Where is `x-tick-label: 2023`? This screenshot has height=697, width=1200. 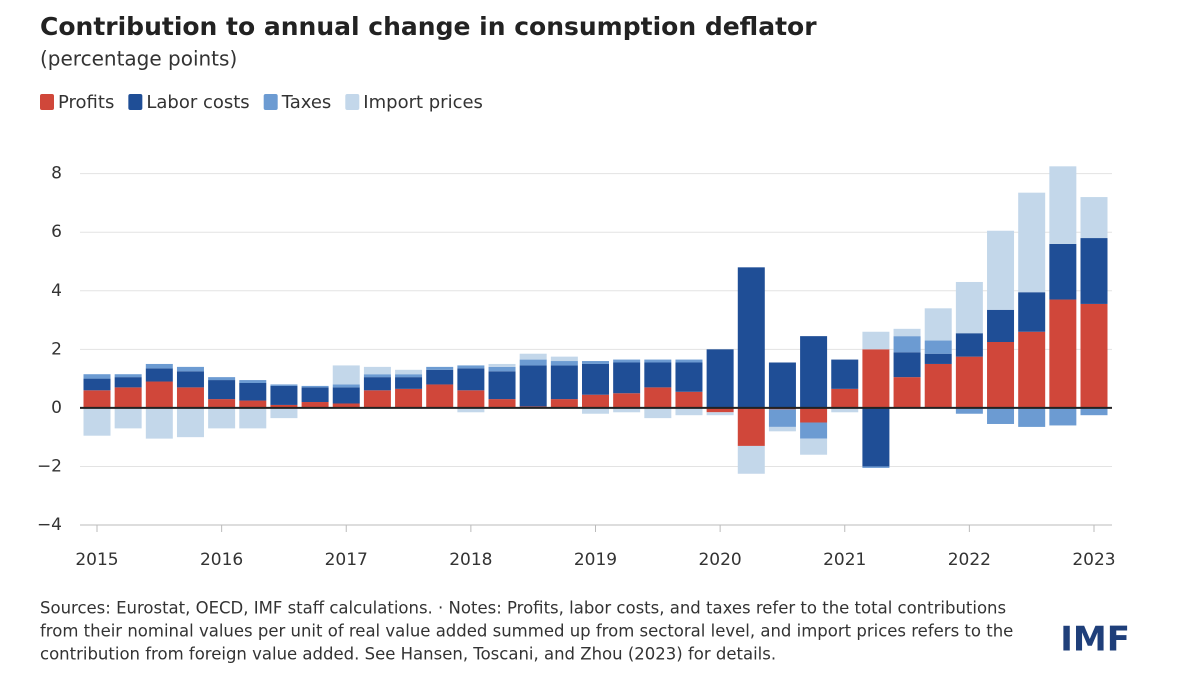 x-tick-label: 2023 is located at coordinates (1093, 560).